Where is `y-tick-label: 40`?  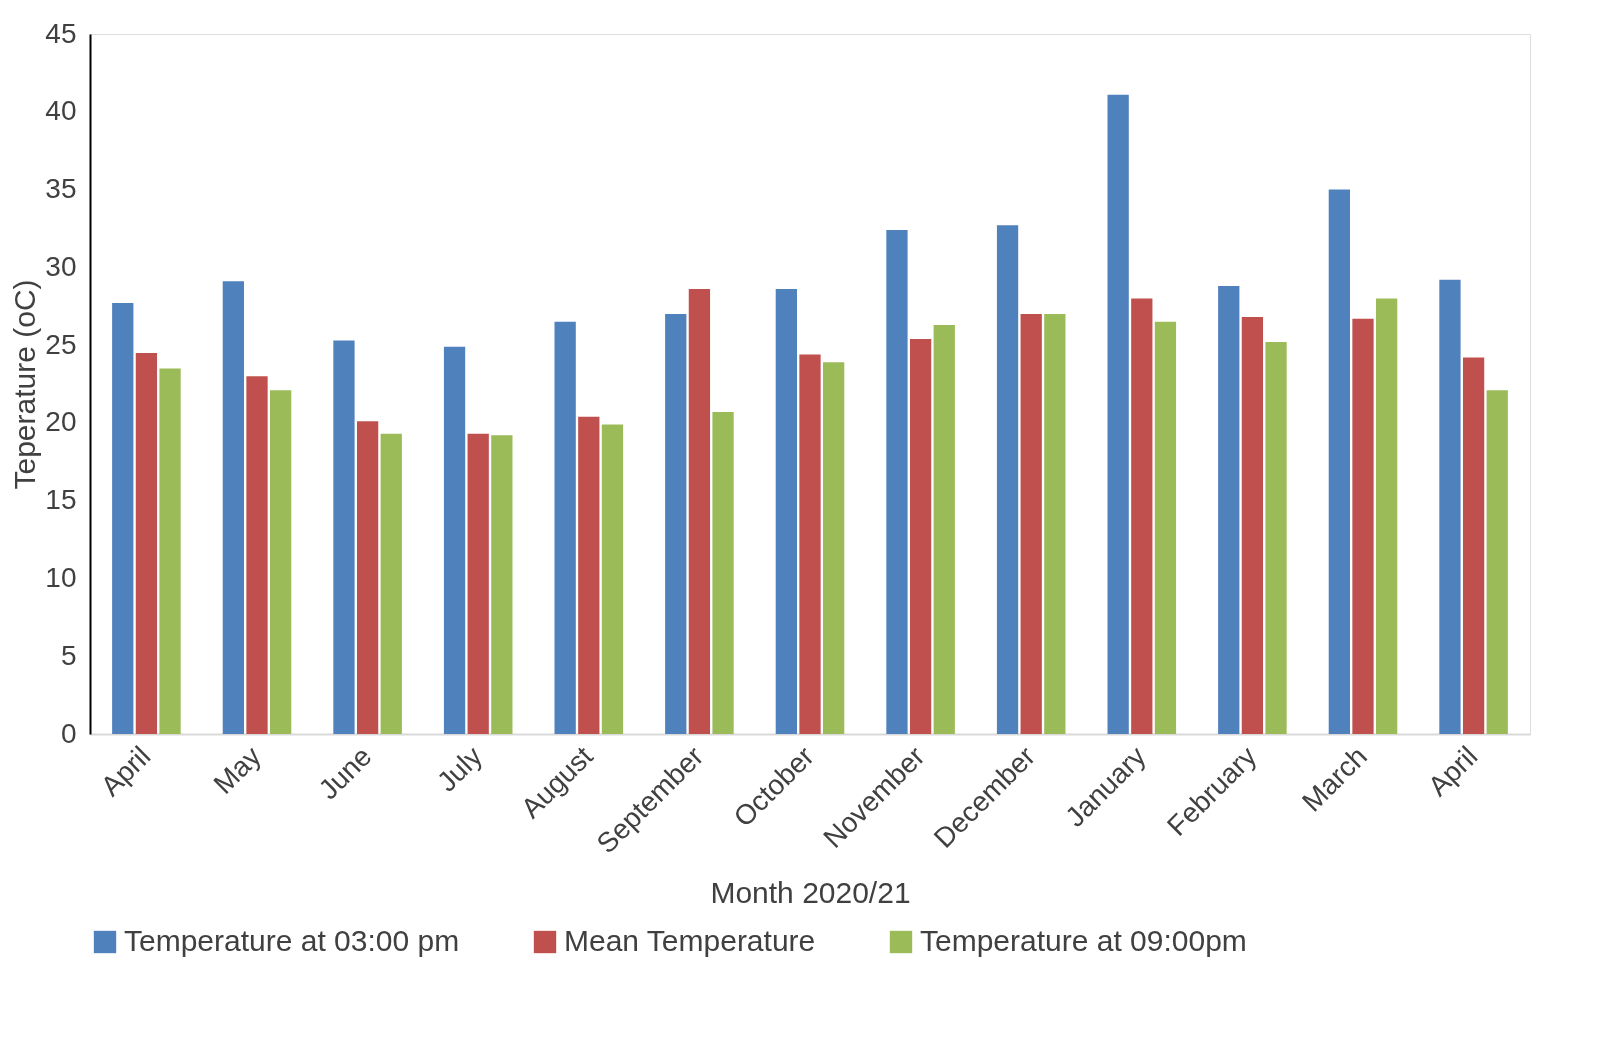
y-tick-label: 40 is located at coordinates (61, 111).